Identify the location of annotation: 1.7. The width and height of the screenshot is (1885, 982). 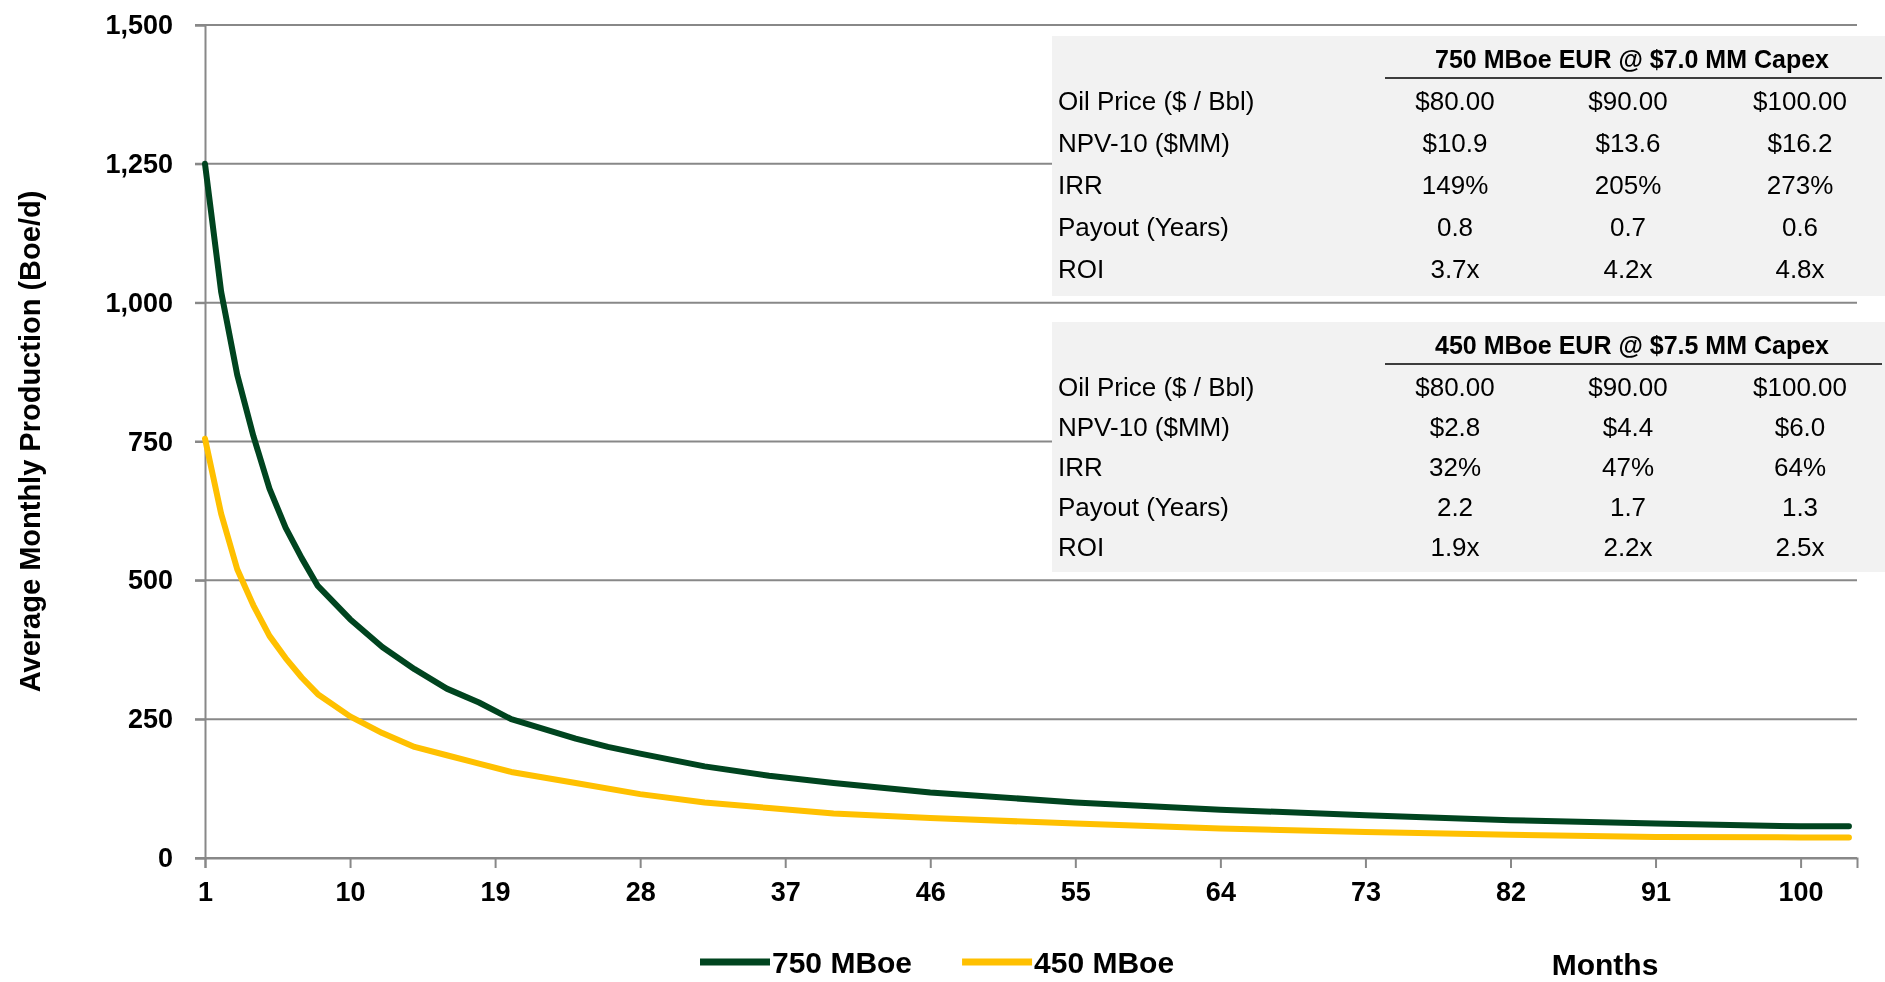
(1628, 507).